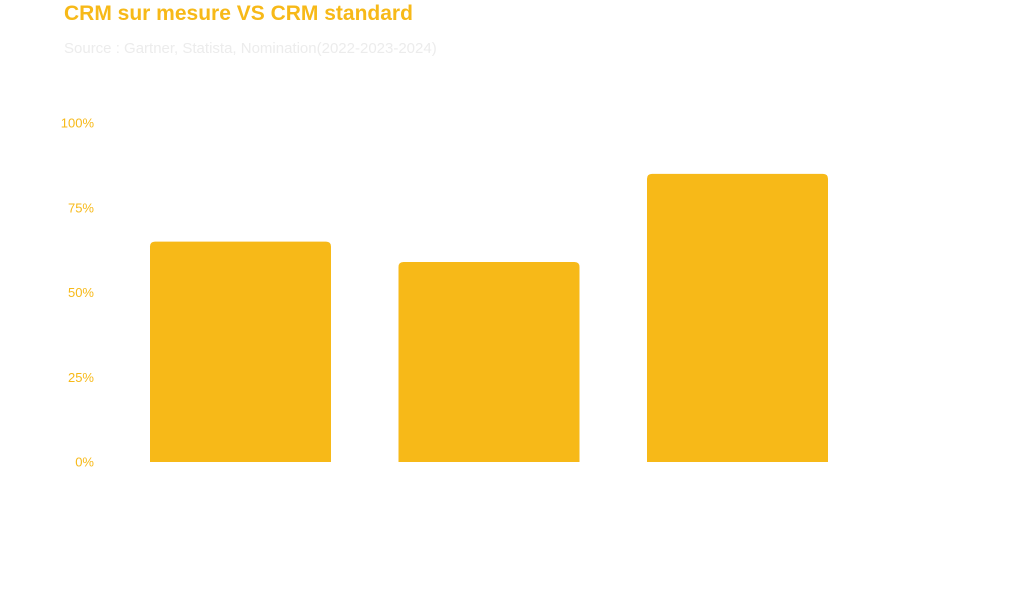  I want to click on y-tick-label: 25%, so click(81, 377).